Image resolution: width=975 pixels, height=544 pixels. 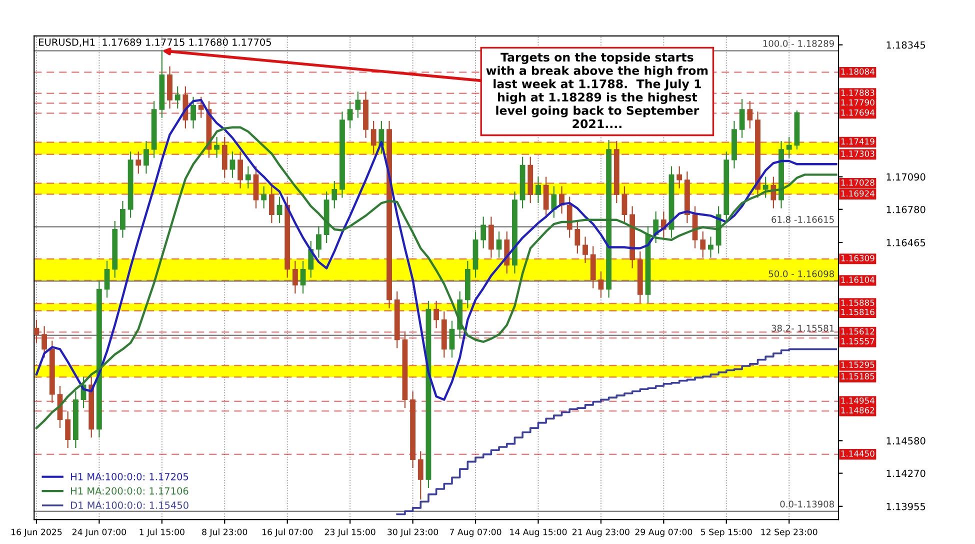 I want to click on ref-line-label: 1.15885, so click(x=857, y=303).